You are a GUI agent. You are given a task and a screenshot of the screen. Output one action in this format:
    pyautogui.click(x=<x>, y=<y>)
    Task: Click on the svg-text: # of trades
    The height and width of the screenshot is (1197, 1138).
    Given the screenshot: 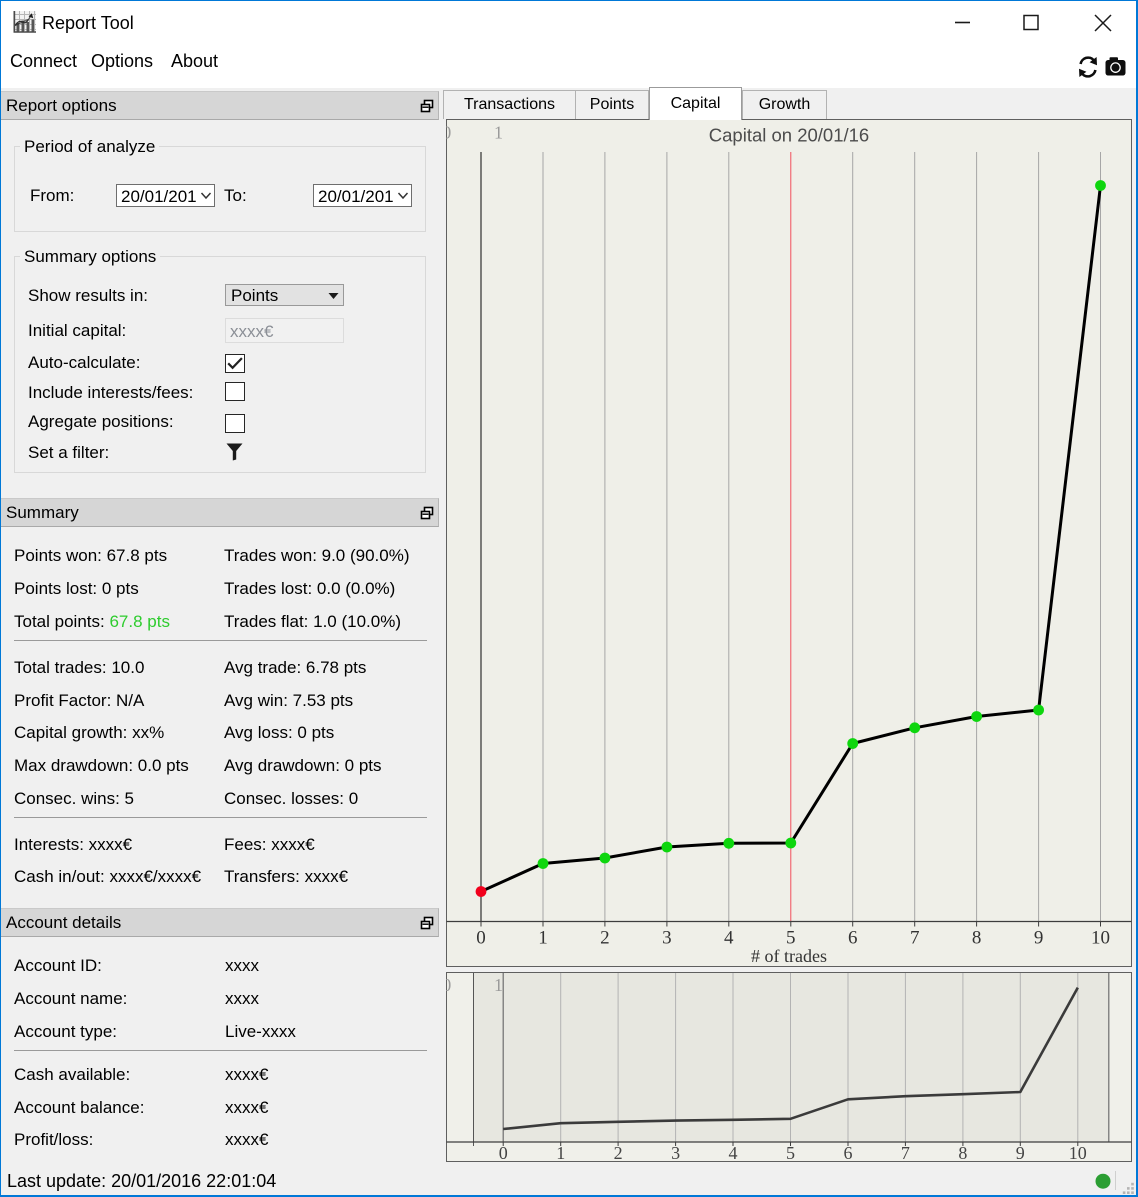 What is the action you would take?
    pyautogui.click(x=789, y=956)
    